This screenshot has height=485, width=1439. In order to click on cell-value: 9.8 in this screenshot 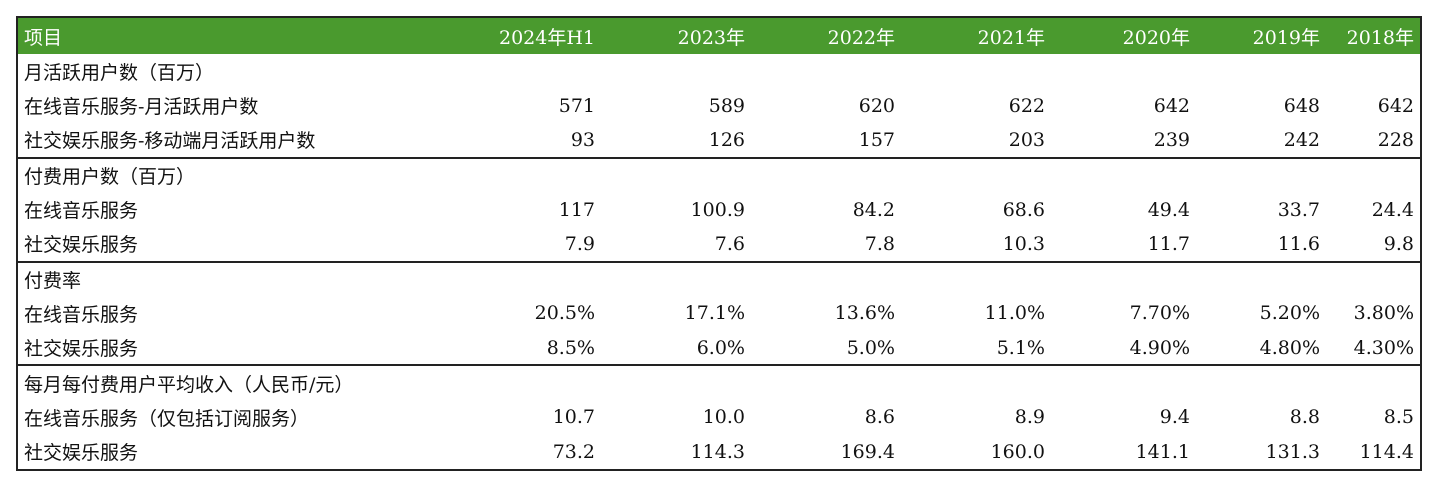, I will do `click(1398, 243)`.